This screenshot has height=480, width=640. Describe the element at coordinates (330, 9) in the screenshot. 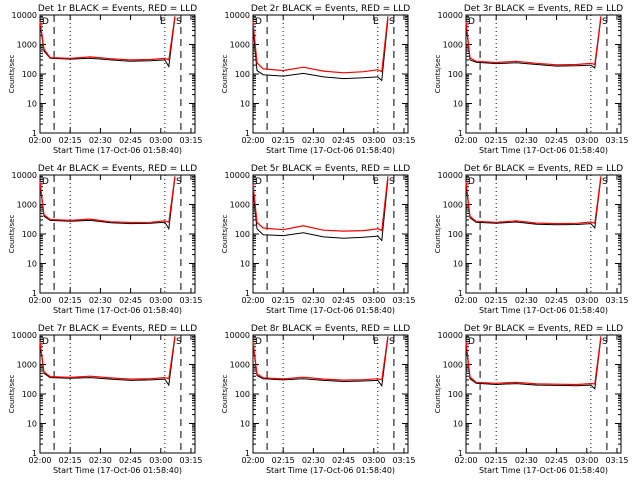

I see `panel-title: Det 2r BLACK = Events, RED = LLD` at that location.